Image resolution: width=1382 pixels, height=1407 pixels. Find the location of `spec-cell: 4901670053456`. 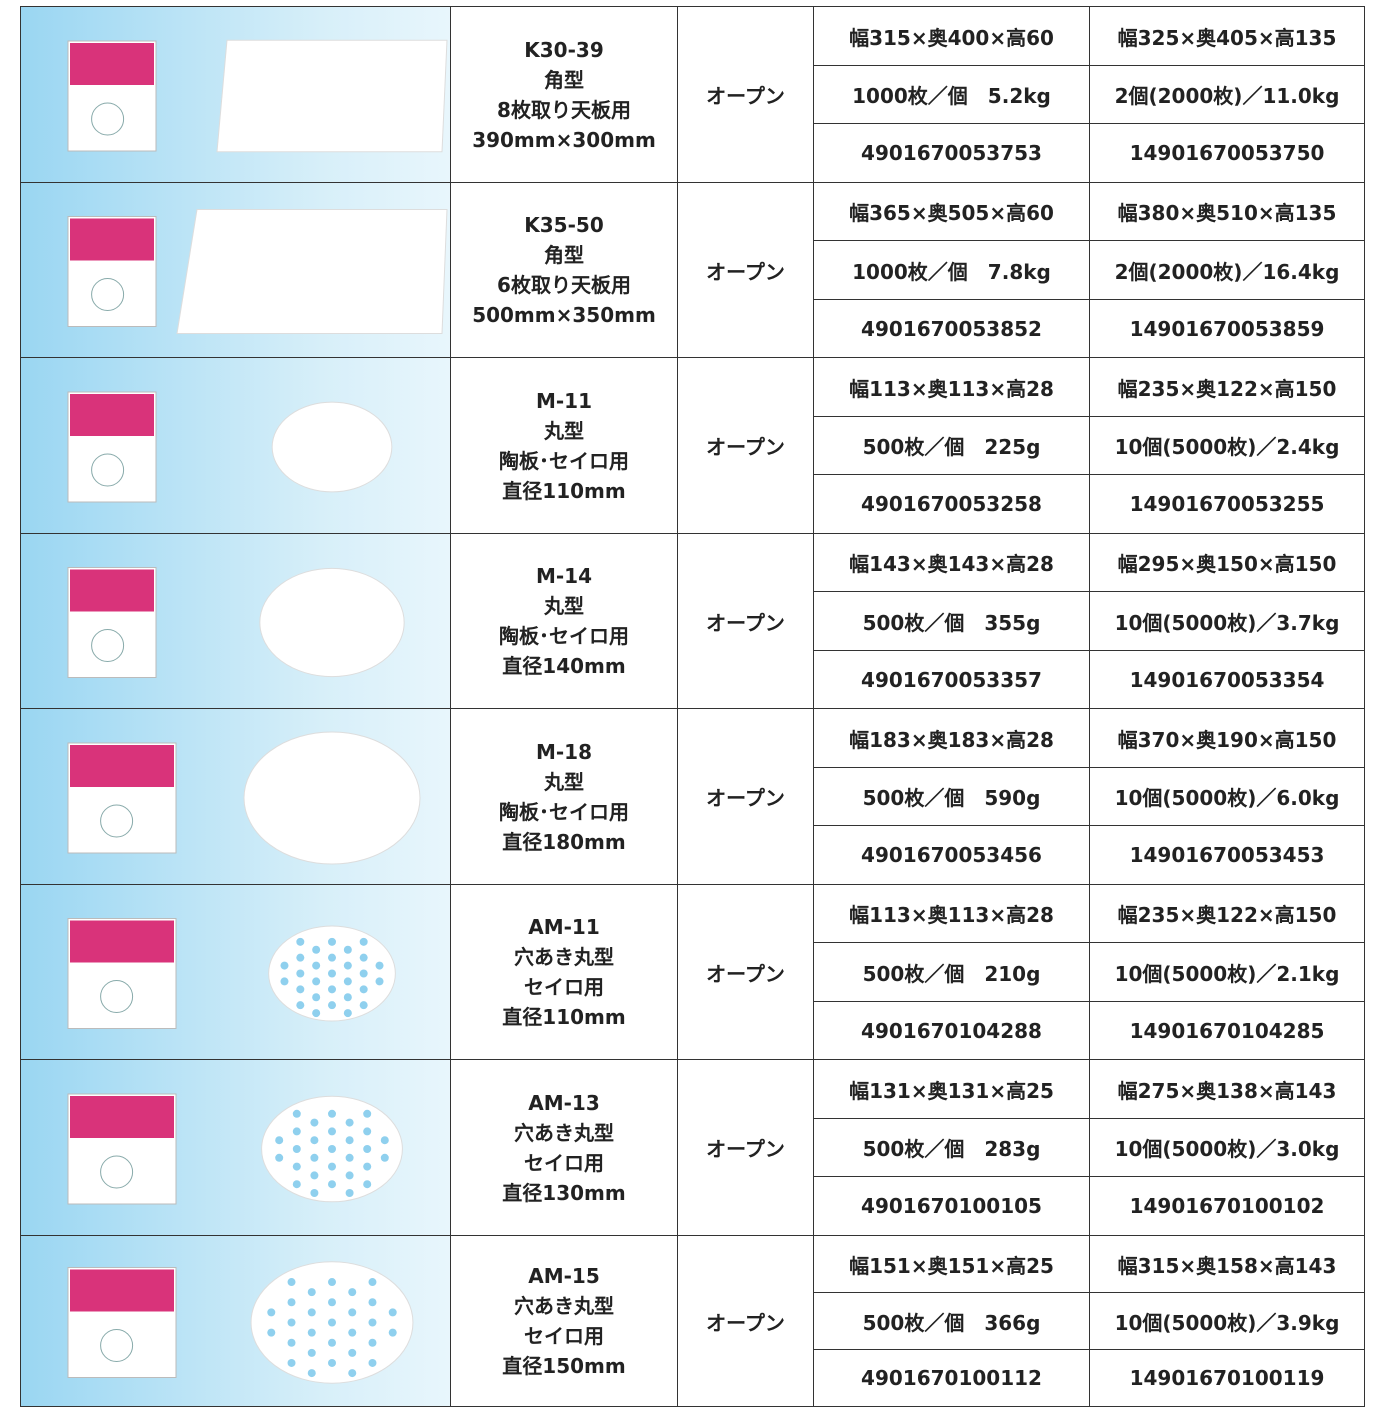

spec-cell: 4901670053456 is located at coordinates (951, 855).